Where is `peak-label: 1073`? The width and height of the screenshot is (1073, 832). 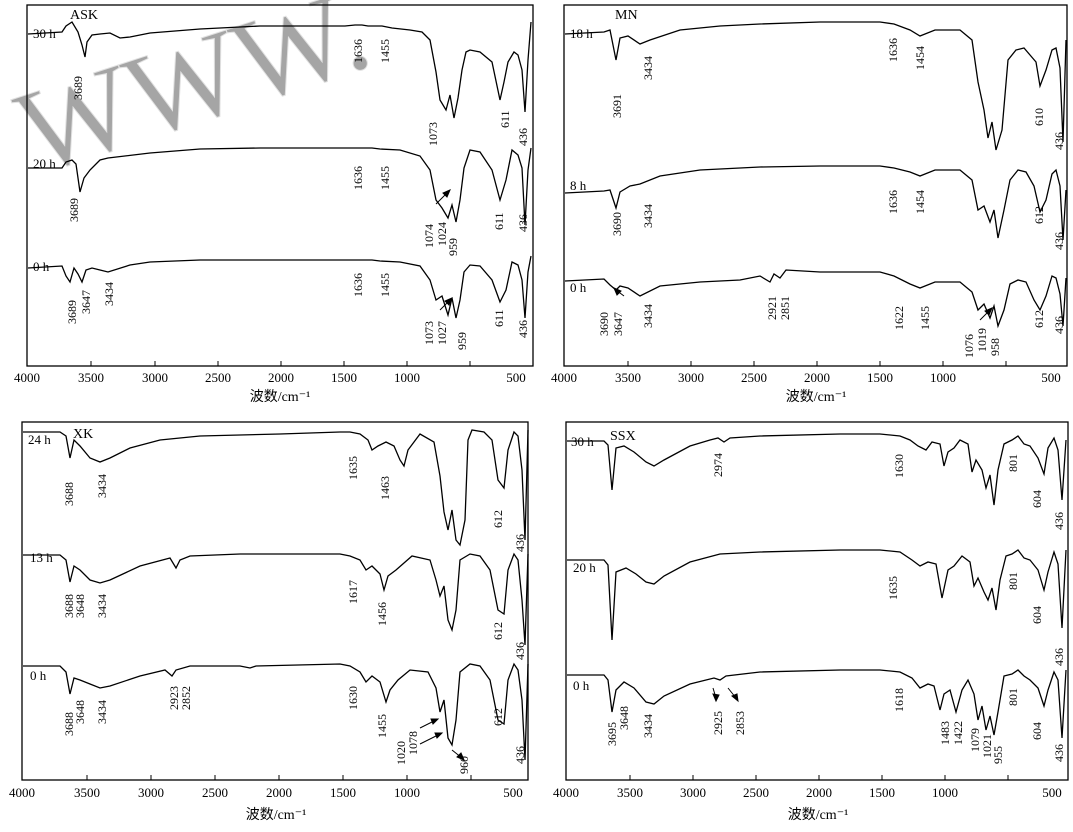
peak-label: 1073 is located at coordinates (429, 333).